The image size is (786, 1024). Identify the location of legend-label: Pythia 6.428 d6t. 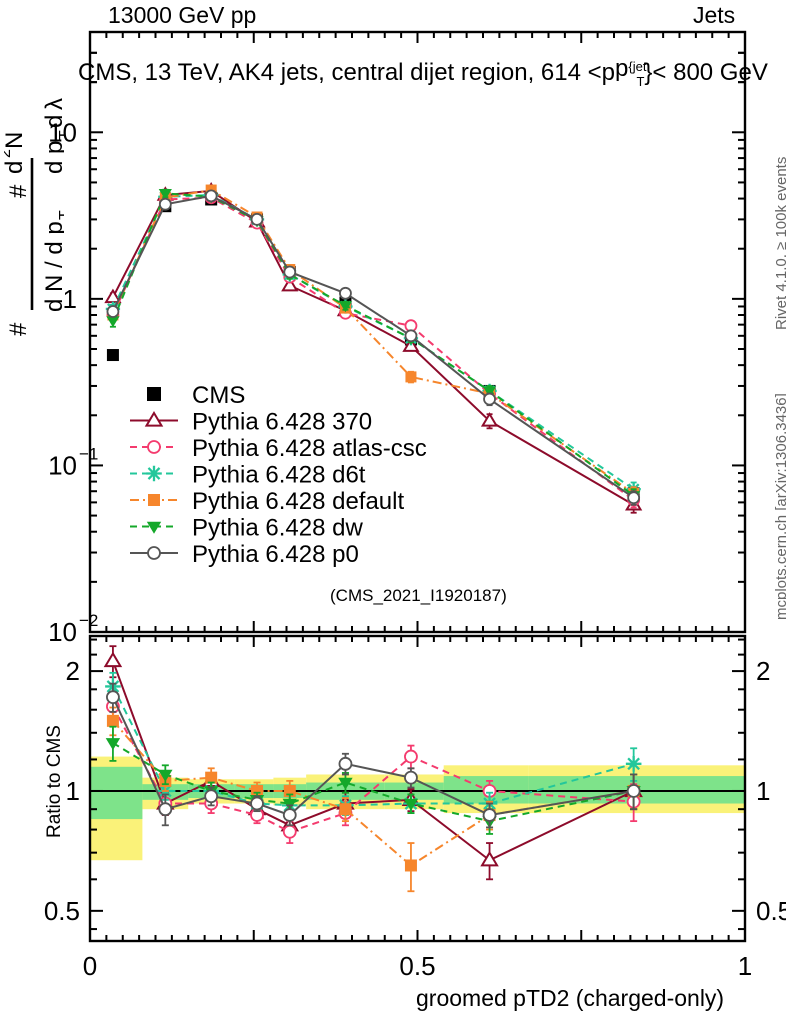
(279, 475).